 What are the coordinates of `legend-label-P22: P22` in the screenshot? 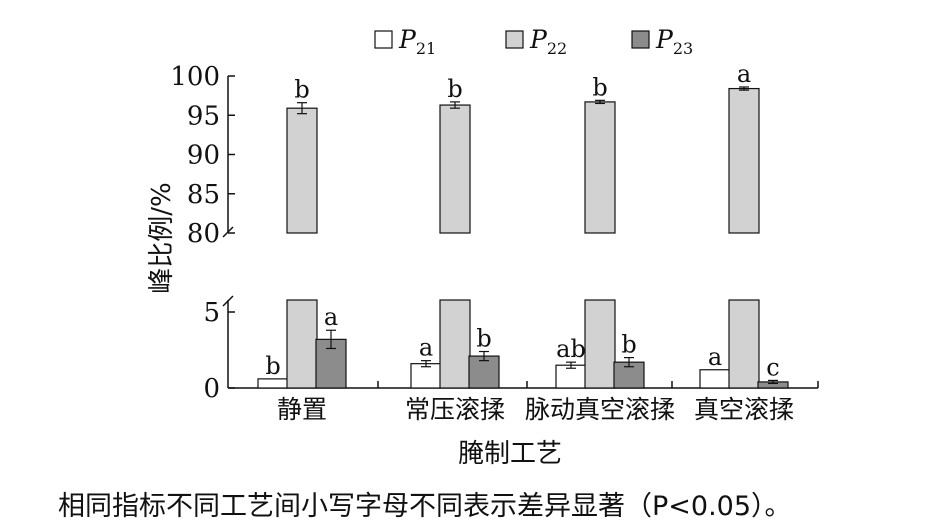 It's located at (548, 41).